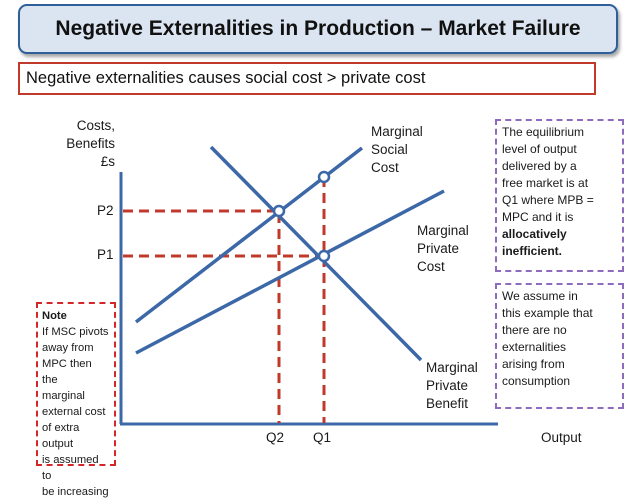 This screenshot has height=500, width=638. What do you see at coordinates (324, 177) in the screenshot?
I see `msc-at-q1-point` at bounding box center [324, 177].